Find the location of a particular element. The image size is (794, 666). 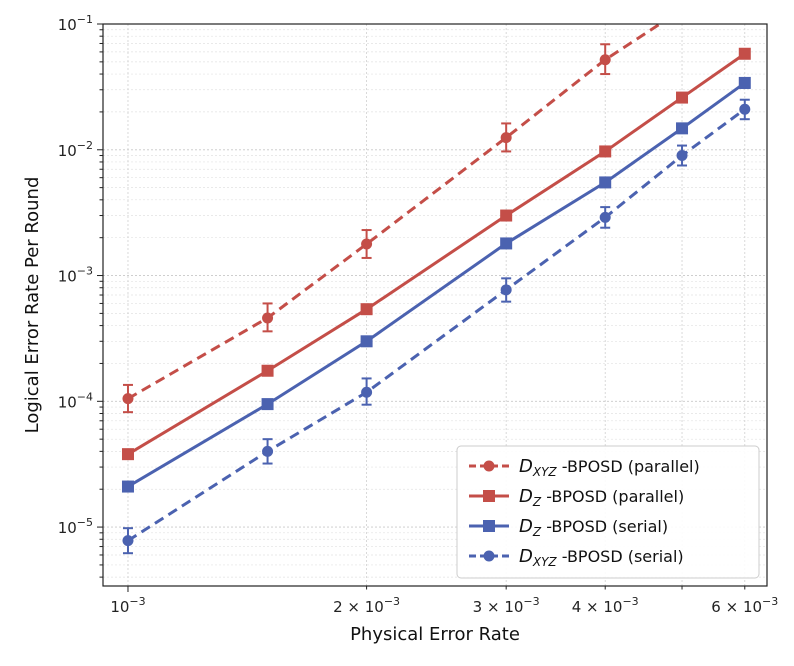

x-tick-label: 3 × 10⁻³ is located at coordinates (506, 605).